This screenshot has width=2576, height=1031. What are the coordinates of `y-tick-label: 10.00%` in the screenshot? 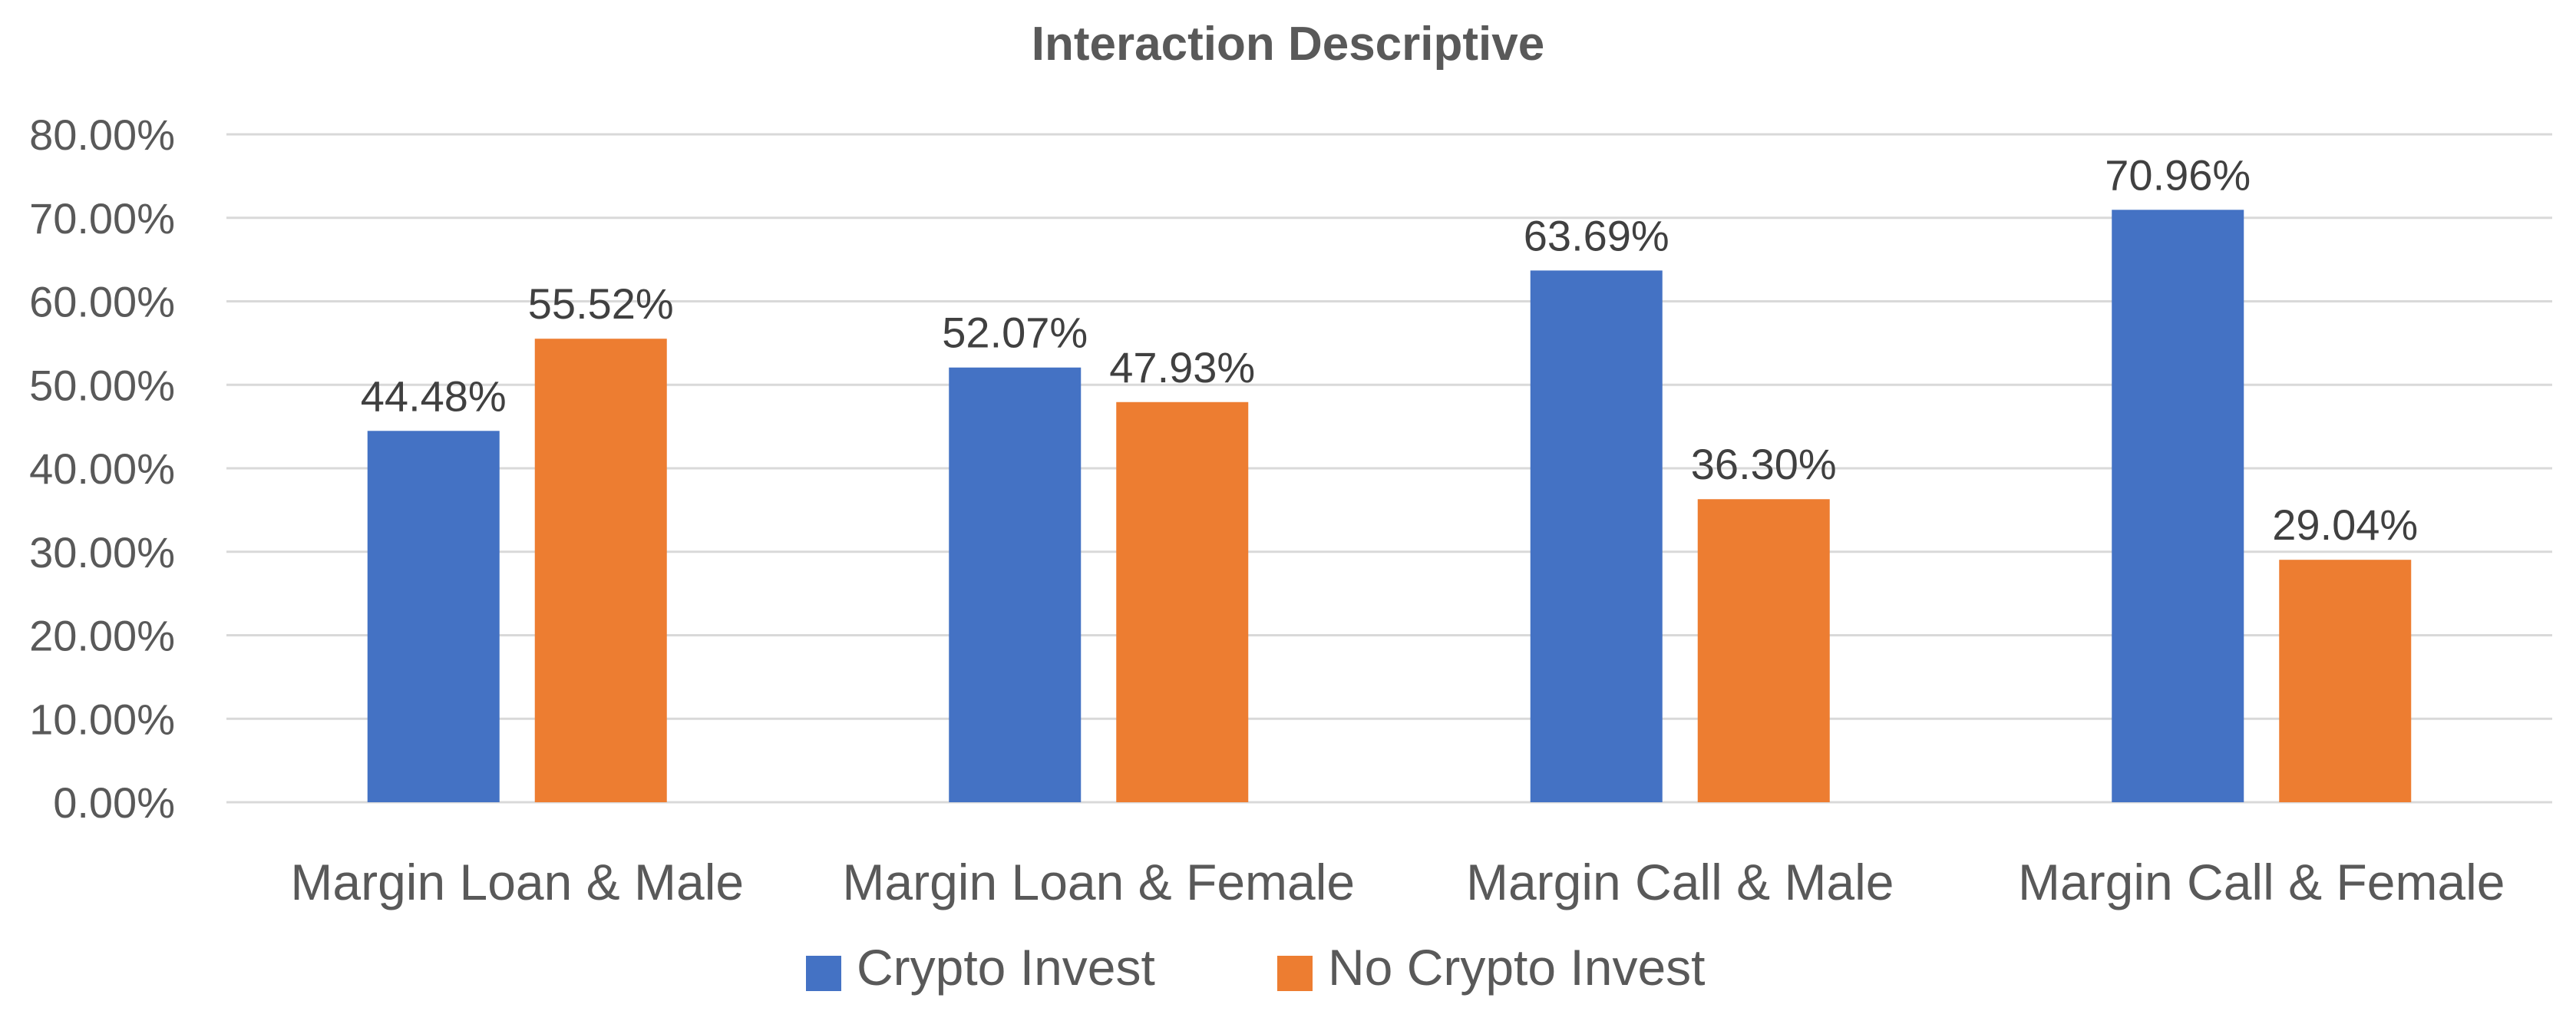 It's located at (102, 719).